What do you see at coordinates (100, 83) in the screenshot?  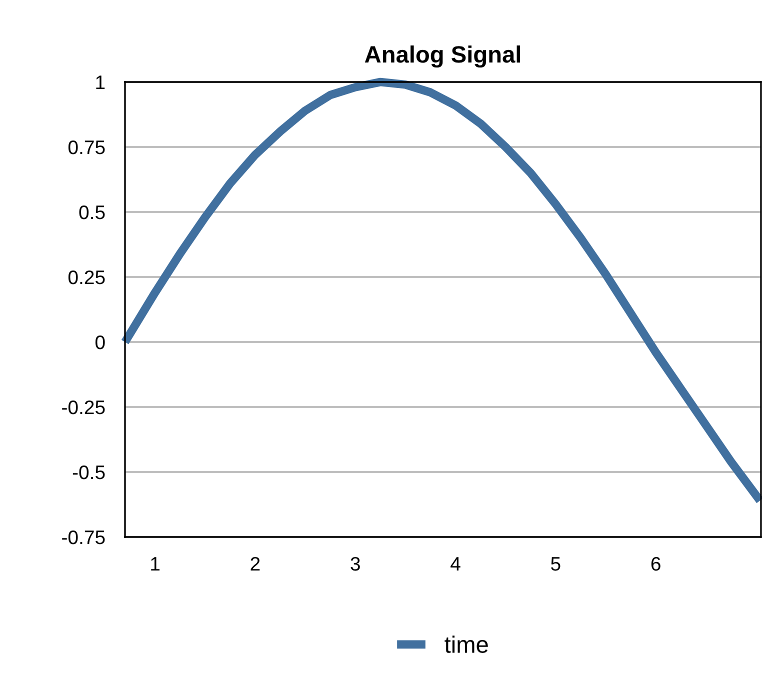 I see `y-tick-label: 1` at bounding box center [100, 83].